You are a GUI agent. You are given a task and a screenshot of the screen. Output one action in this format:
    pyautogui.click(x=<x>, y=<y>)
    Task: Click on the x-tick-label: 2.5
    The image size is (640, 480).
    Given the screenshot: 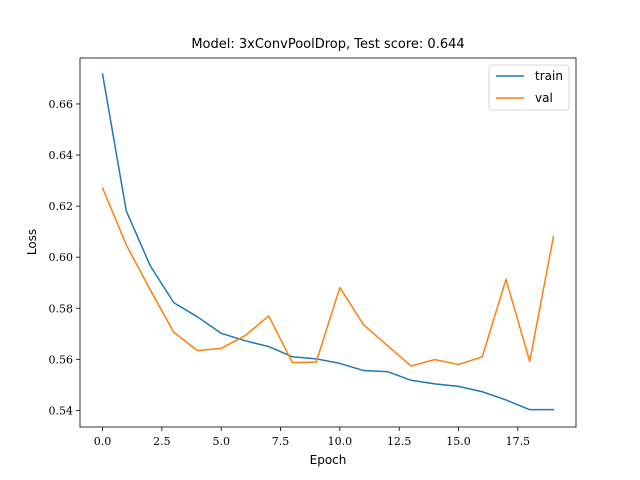 What is the action you would take?
    pyautogui.click(x=162, y=441)
    